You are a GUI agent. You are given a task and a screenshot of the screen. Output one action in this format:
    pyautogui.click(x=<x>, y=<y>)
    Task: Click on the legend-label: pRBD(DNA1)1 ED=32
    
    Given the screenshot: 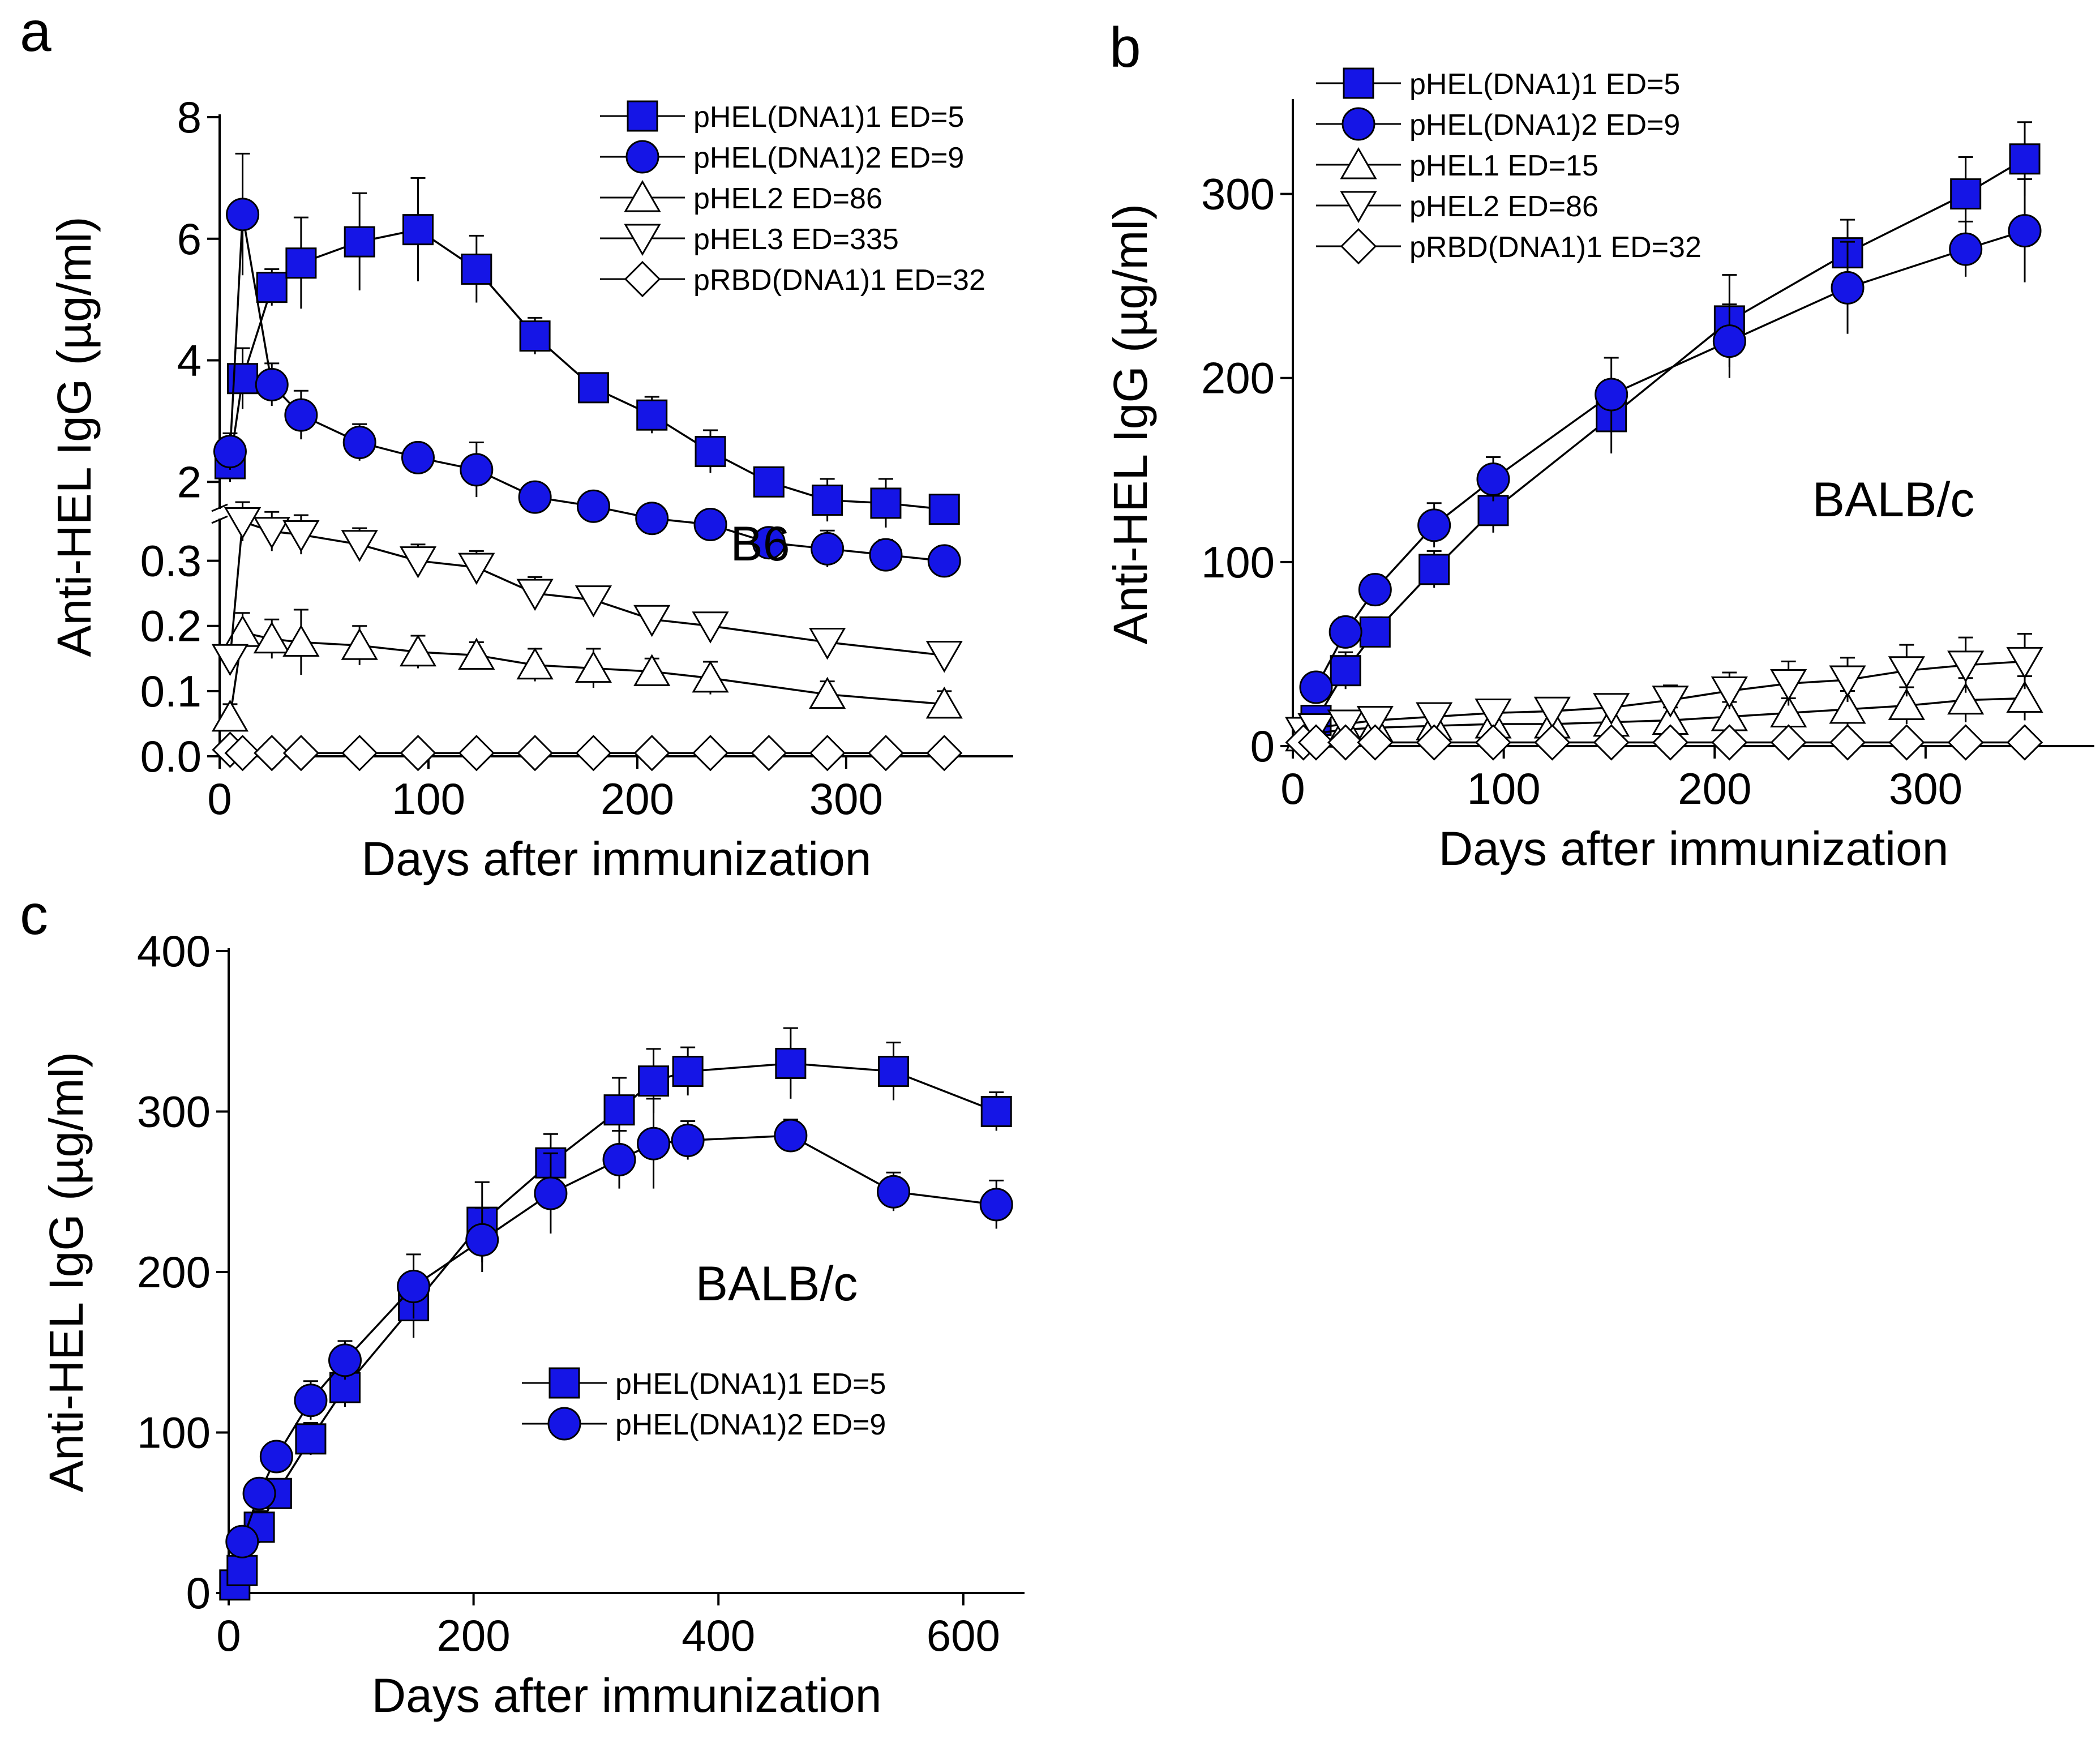 What is the action you would take?
    pyautogui.click(x=839, y=280)
    